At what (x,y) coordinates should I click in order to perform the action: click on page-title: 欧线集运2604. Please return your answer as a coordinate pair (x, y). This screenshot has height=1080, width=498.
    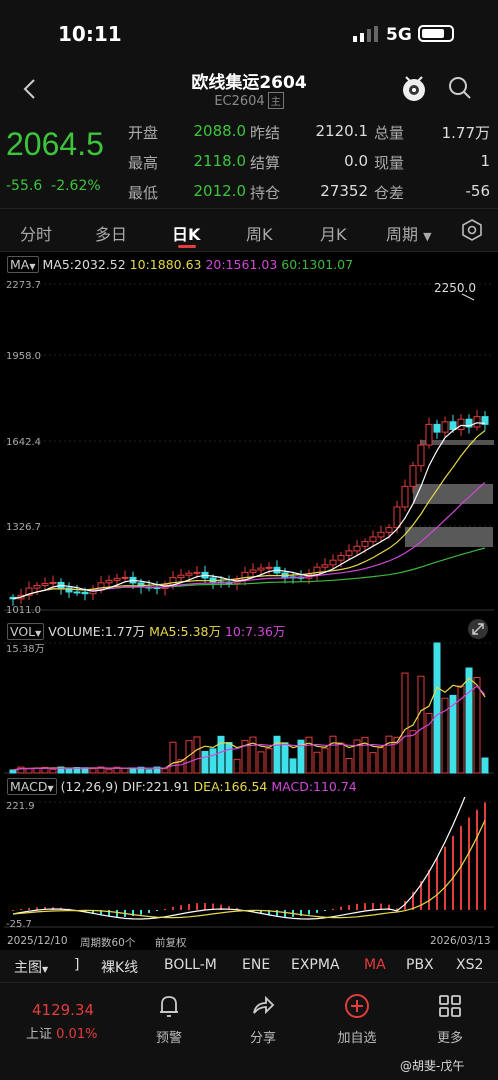
    Looking at the image, I should click on (249, 83).